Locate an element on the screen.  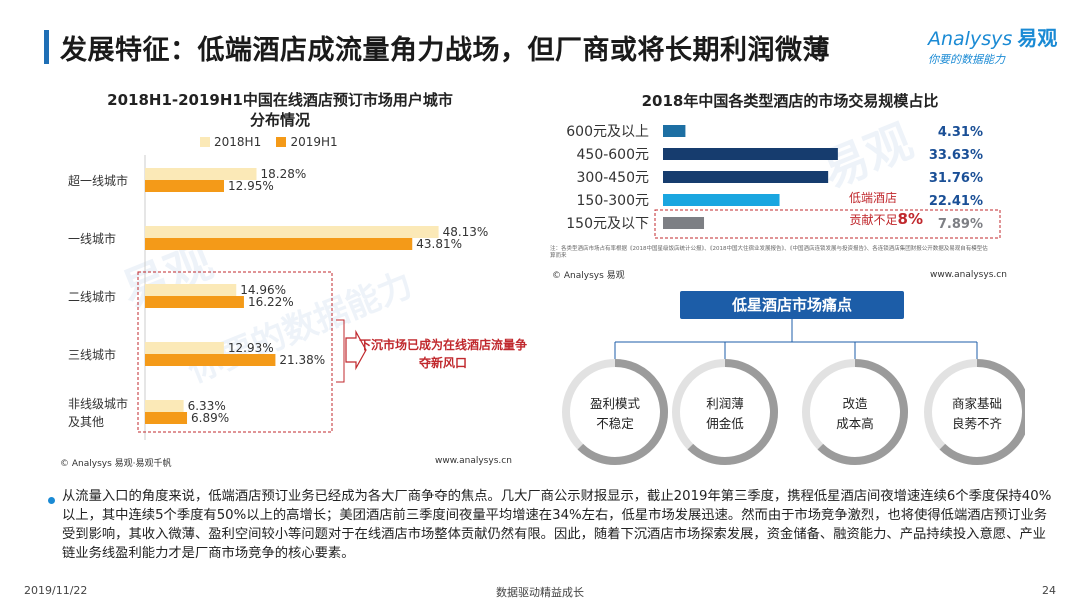
legend-item-2019: 2019H1 is located at coordinates (307, 142).